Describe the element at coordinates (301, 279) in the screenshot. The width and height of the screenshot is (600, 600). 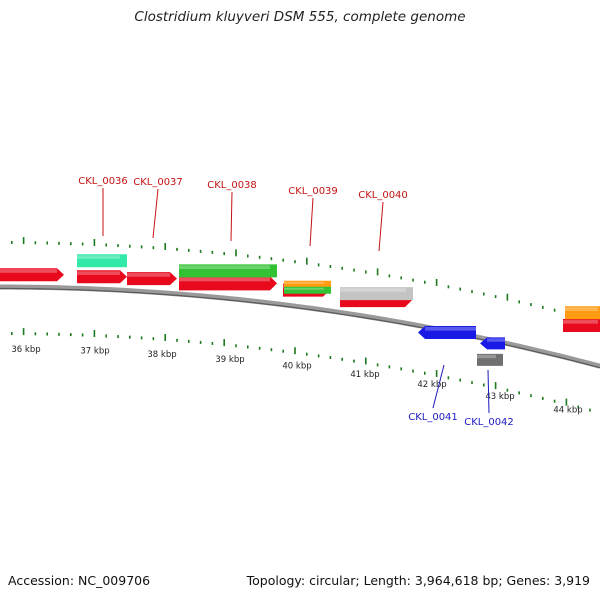
I see `outer-tick-row` at that location.